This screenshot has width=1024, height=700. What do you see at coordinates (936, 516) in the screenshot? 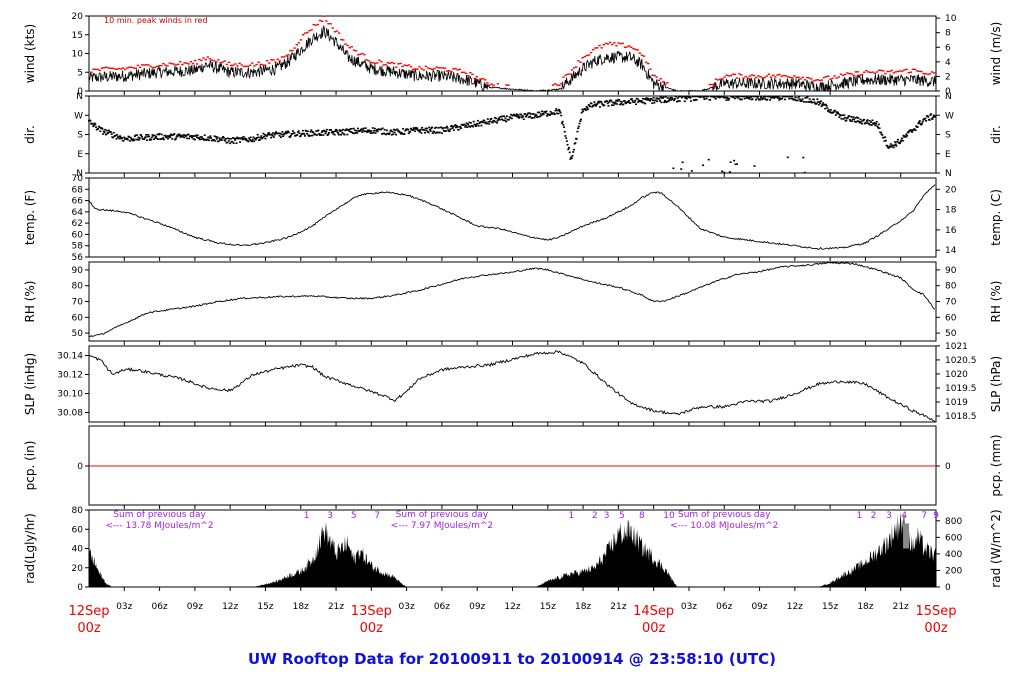
I see `rad-hour-marker: 9` at bounding box center [936, 516].